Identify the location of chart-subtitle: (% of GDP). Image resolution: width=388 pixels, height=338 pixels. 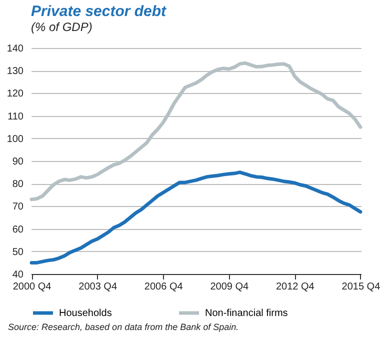
(61, 27).